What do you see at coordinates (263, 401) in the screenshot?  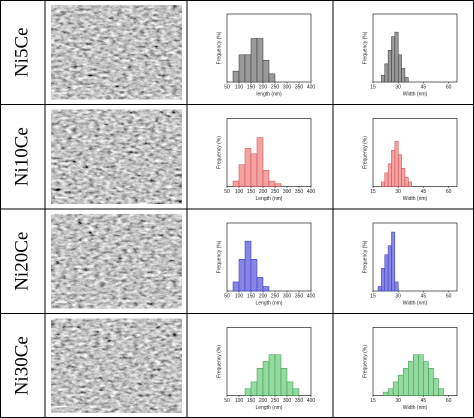 I see `x-tick-label: 200` at bounding box center [263, 401].